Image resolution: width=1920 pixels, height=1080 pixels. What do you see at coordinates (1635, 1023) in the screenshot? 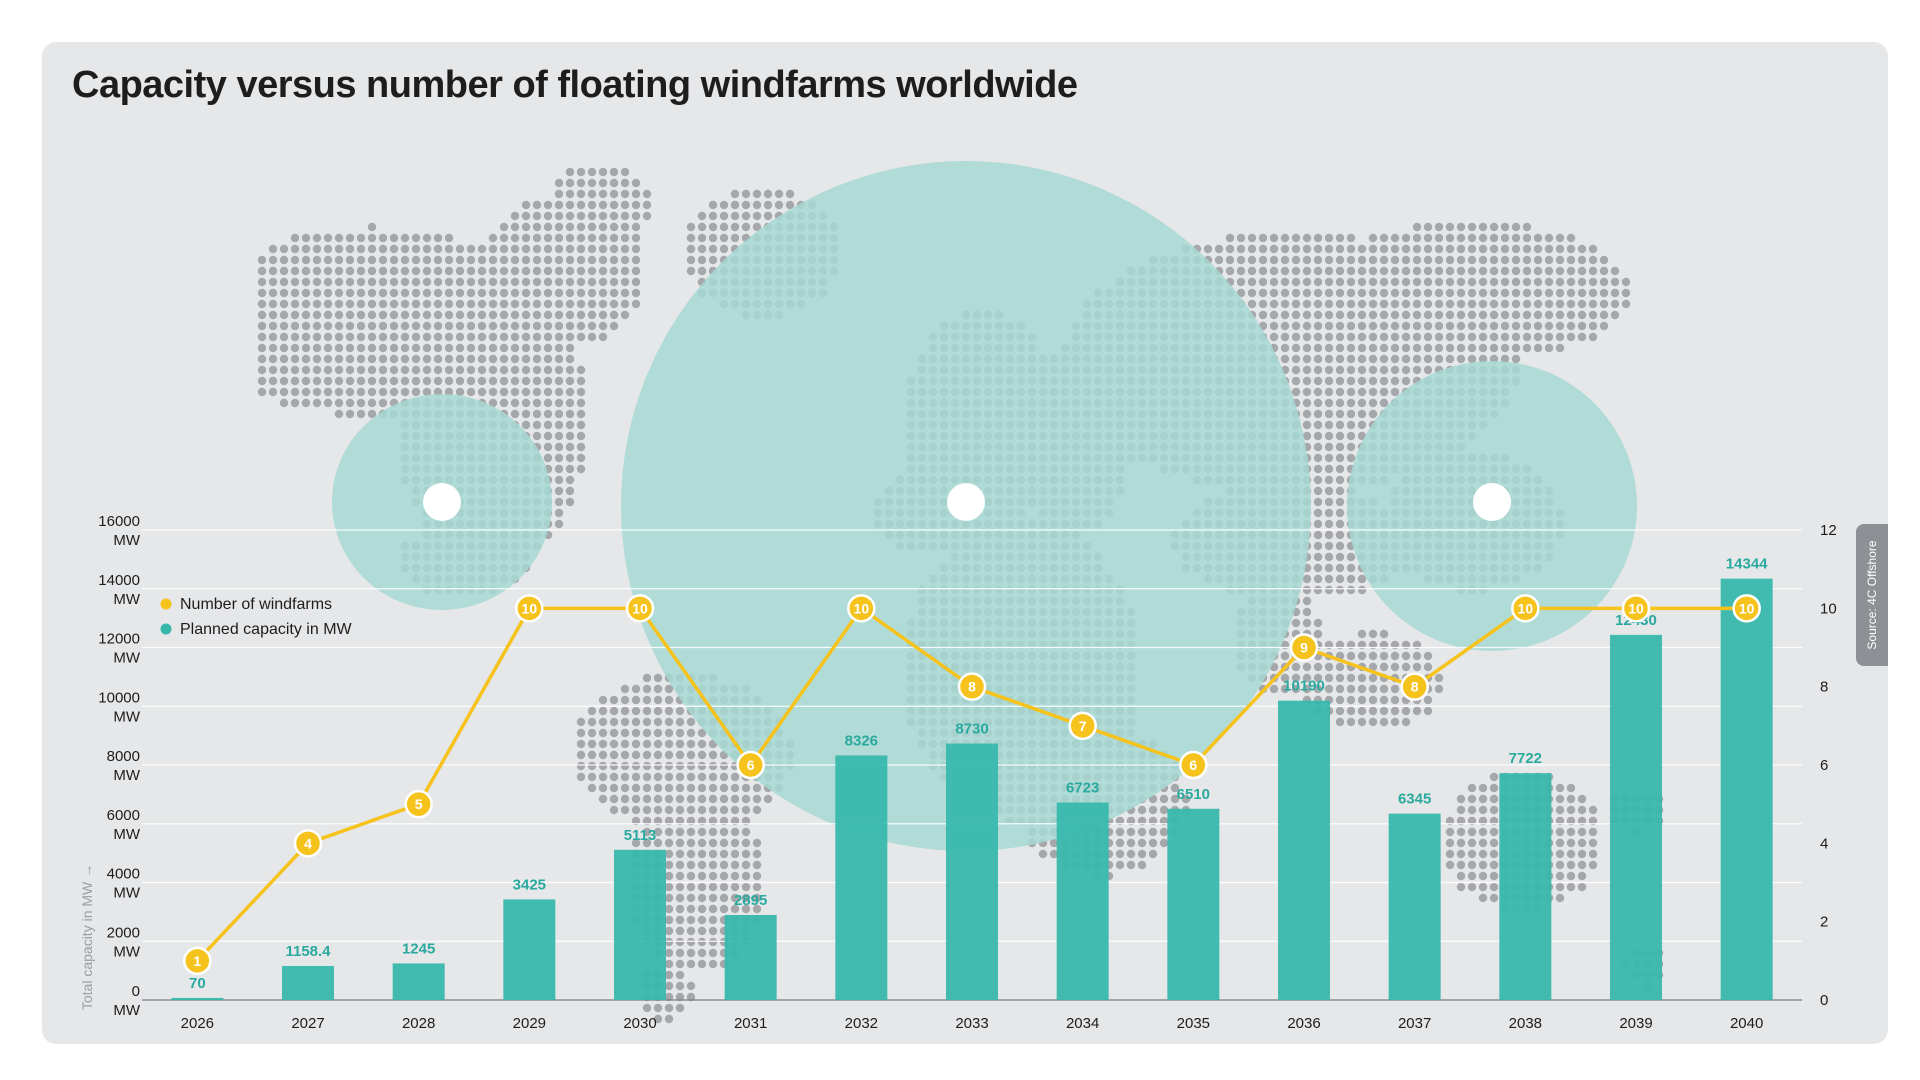
I see `x-tick-2039: 2039` at bounding box center [1635, 1023].